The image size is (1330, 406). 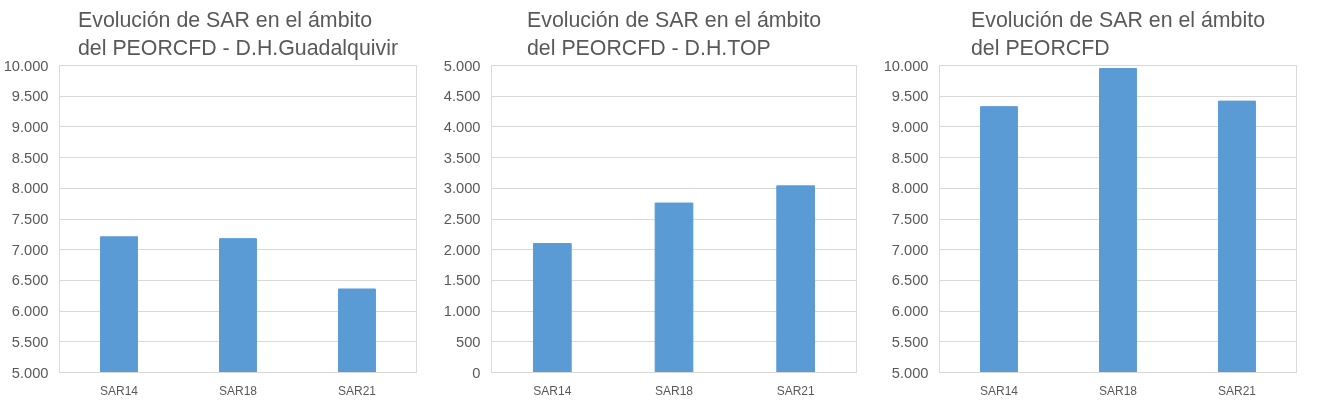 I want to click on chart-title: Evolución de SAR en el ámbito del PEORCFD - D.H.TOP, so click(x=674, y=34).